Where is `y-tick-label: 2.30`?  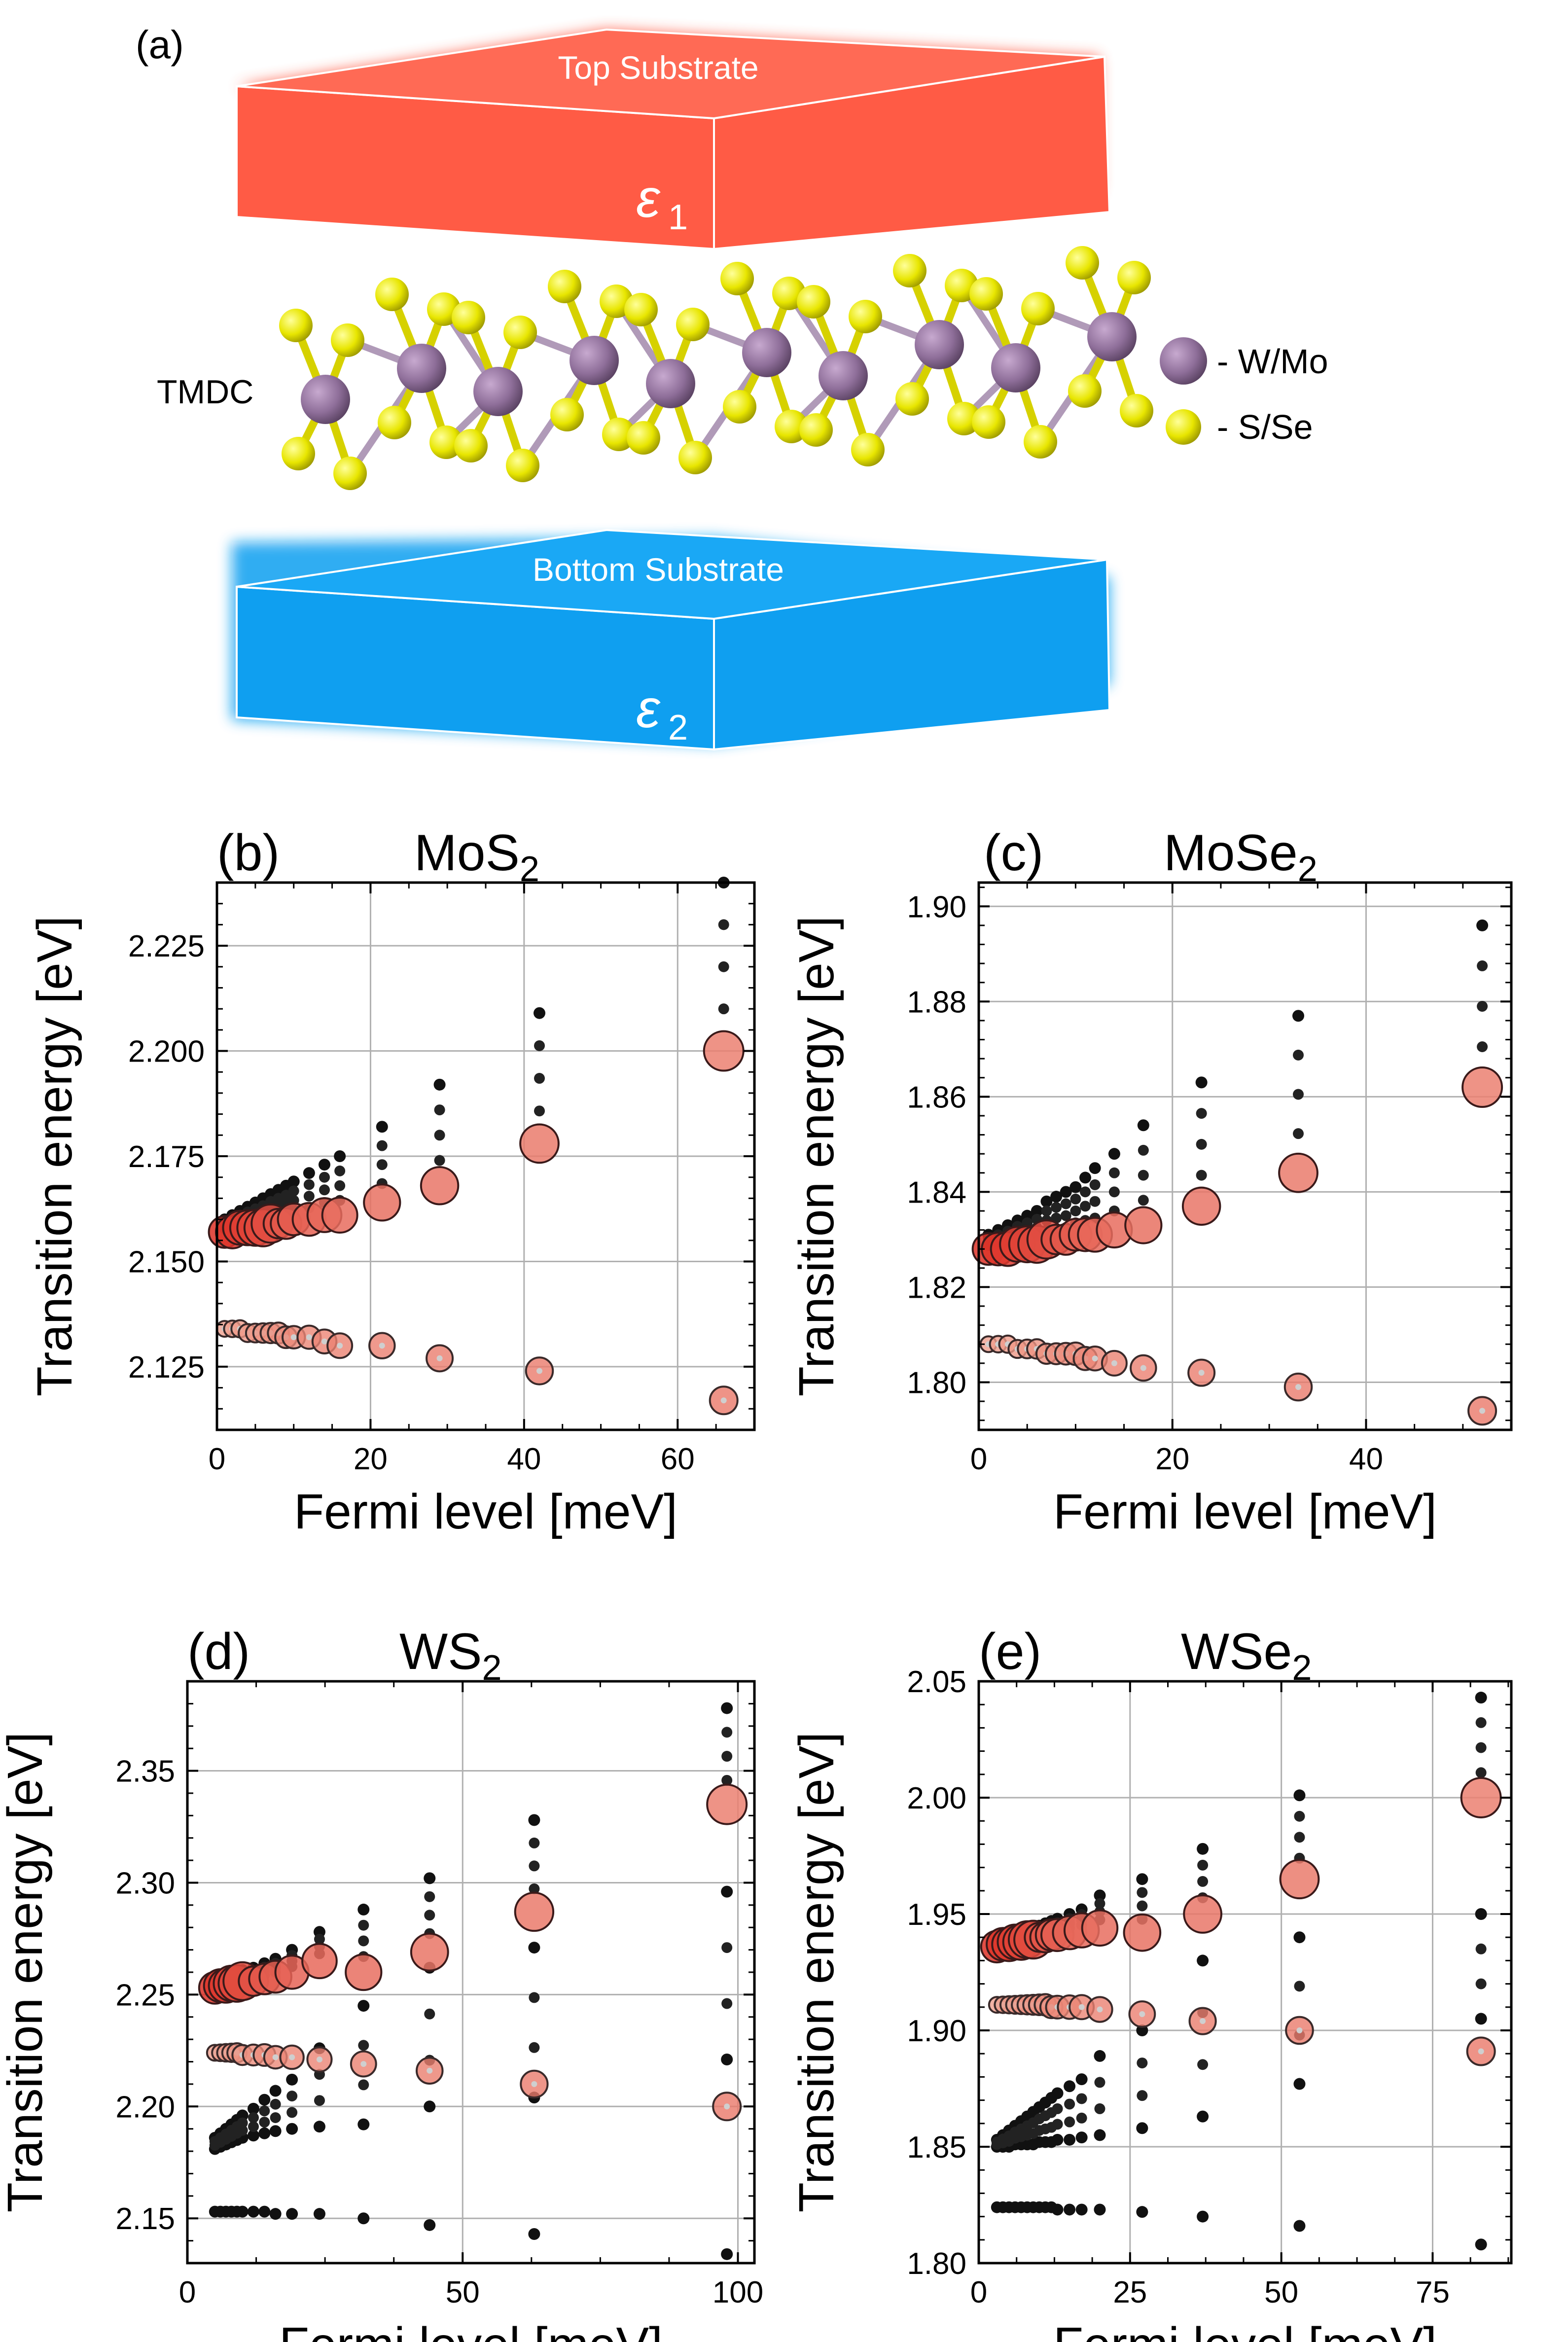
y-tick-label: 2.30 is located at coordinates (145, 1883).